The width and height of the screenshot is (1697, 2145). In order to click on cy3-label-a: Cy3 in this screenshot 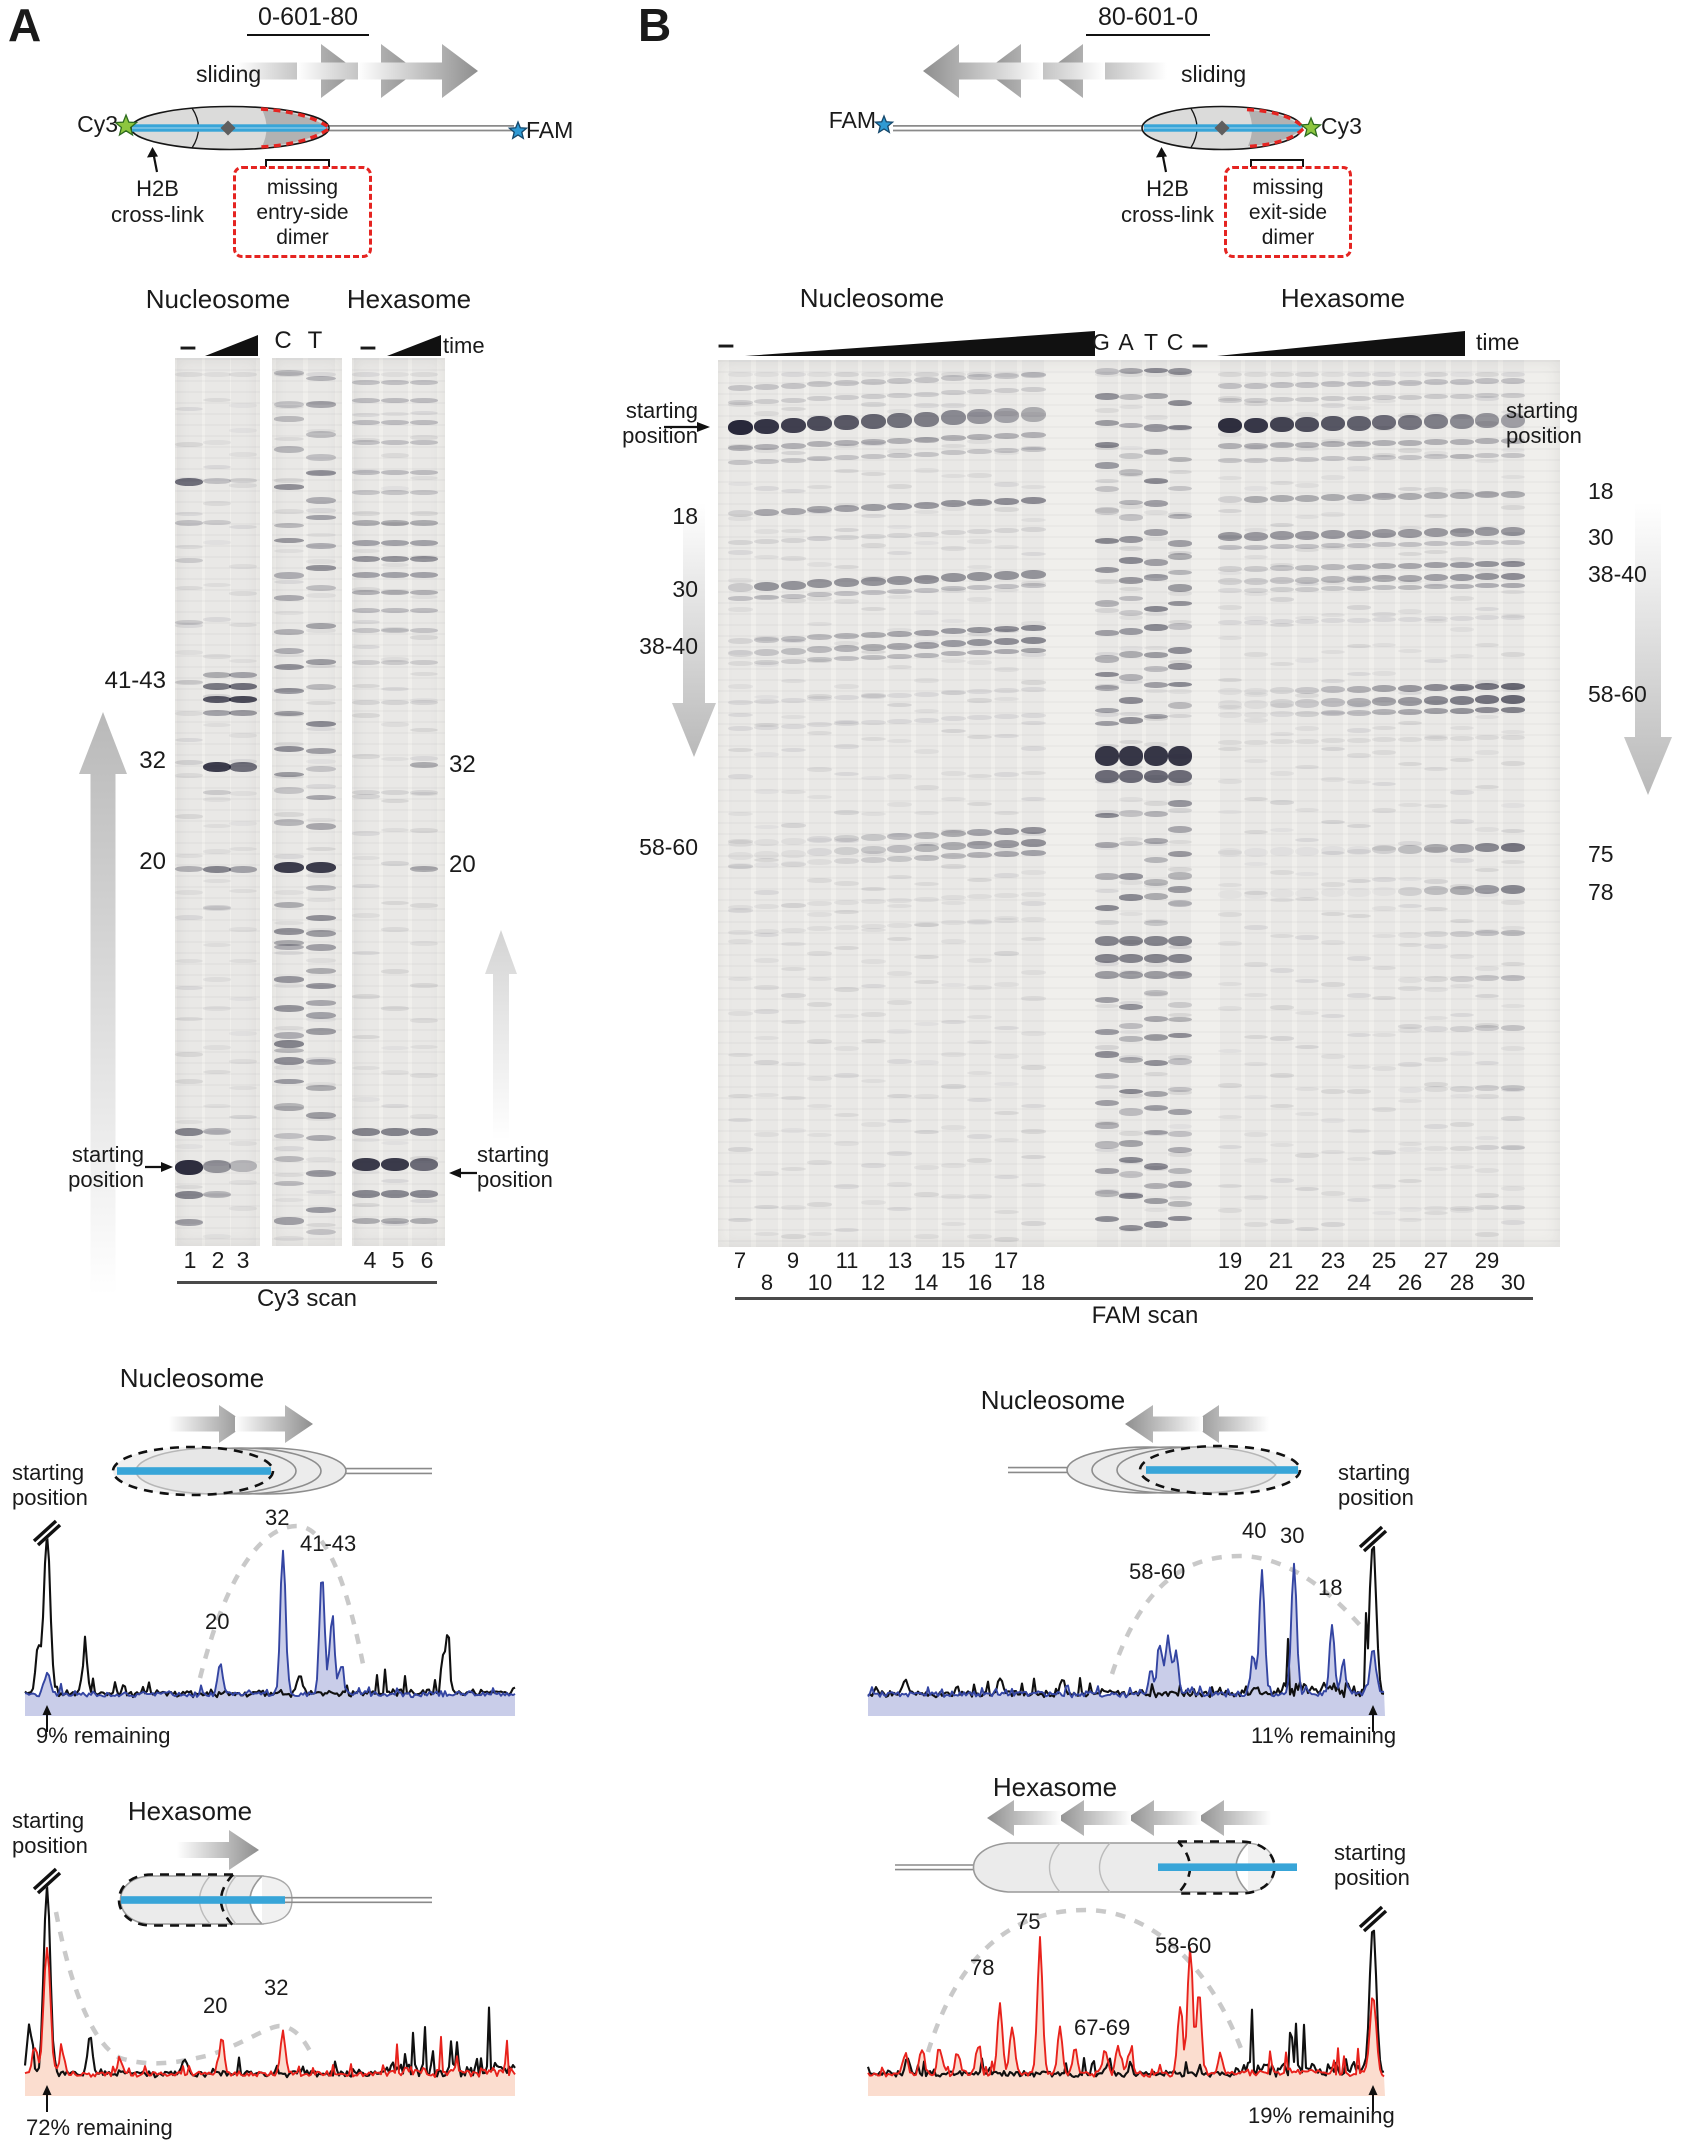, I will do `click(97, 124)`.